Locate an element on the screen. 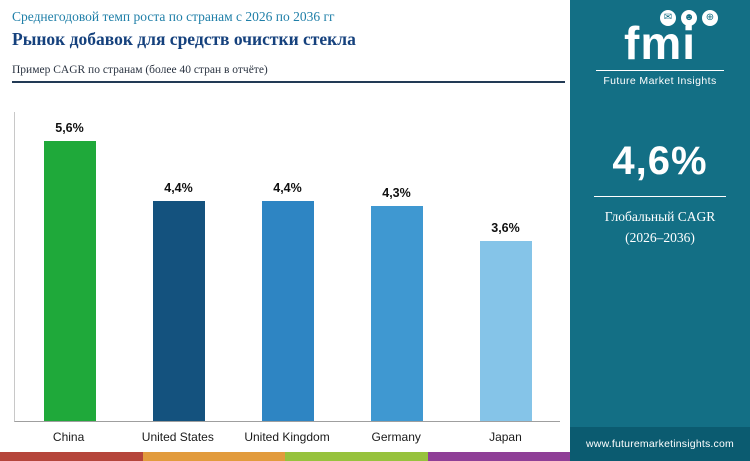  global-cagr-value: 4,6% is located at coordinates (660, 160).